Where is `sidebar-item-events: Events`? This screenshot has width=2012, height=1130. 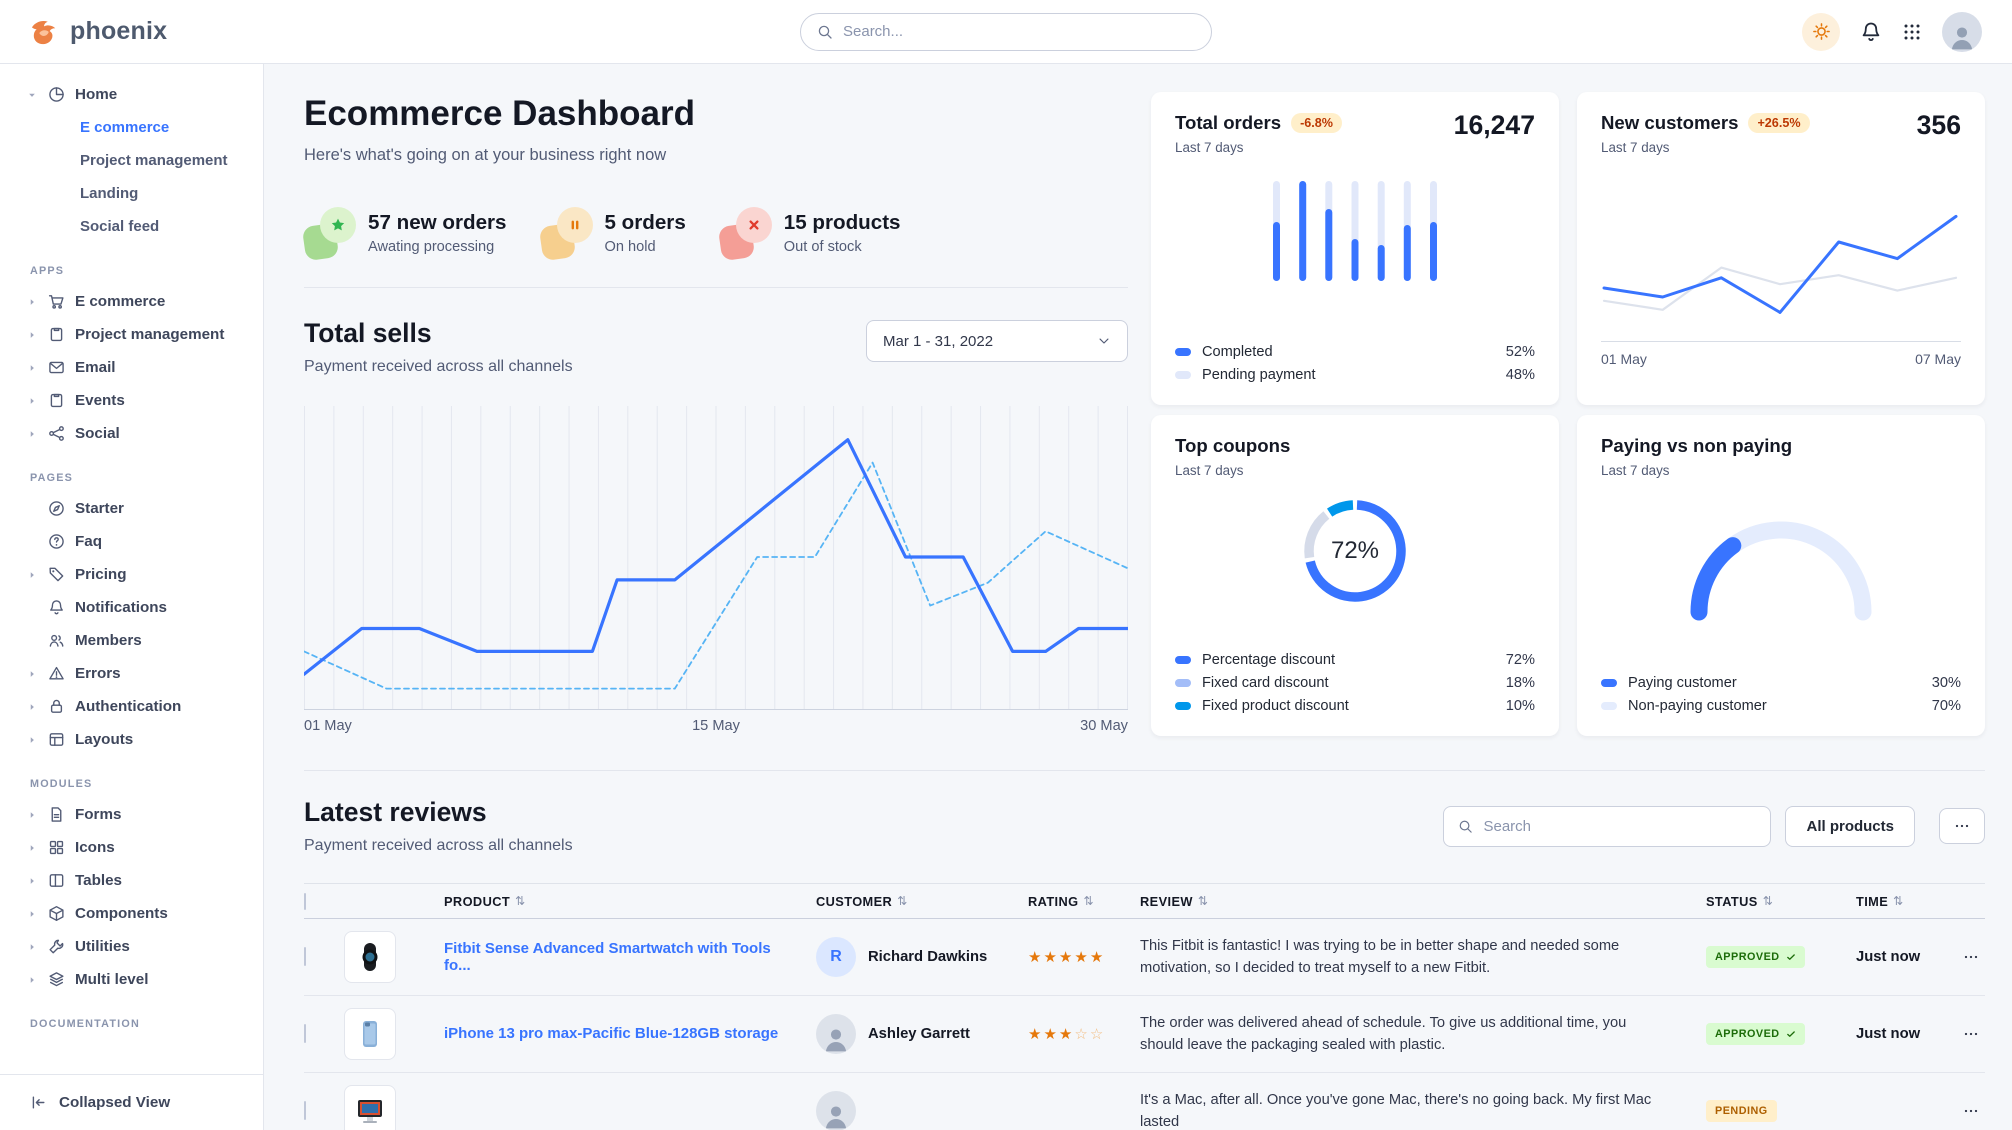 sidebar-item-events: Events is located at coordinates (131, 400).